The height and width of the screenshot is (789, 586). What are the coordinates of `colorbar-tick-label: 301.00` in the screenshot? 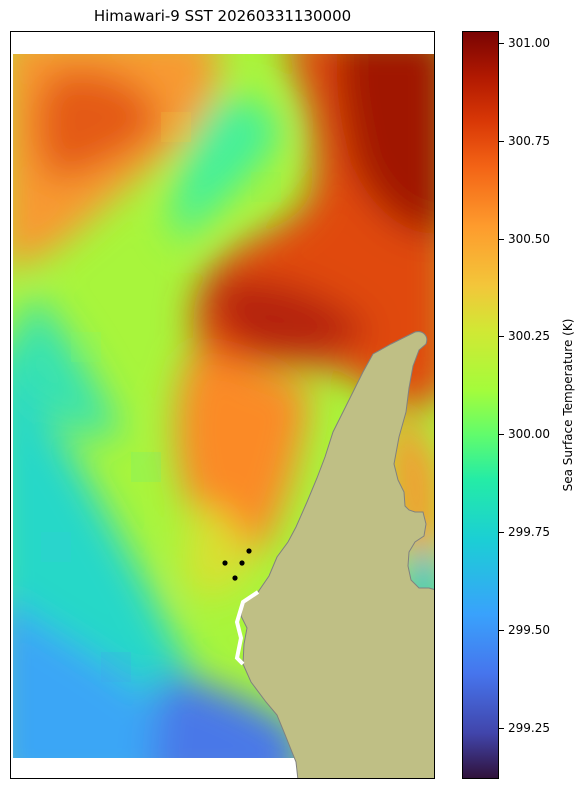 It's located at (529, 43).